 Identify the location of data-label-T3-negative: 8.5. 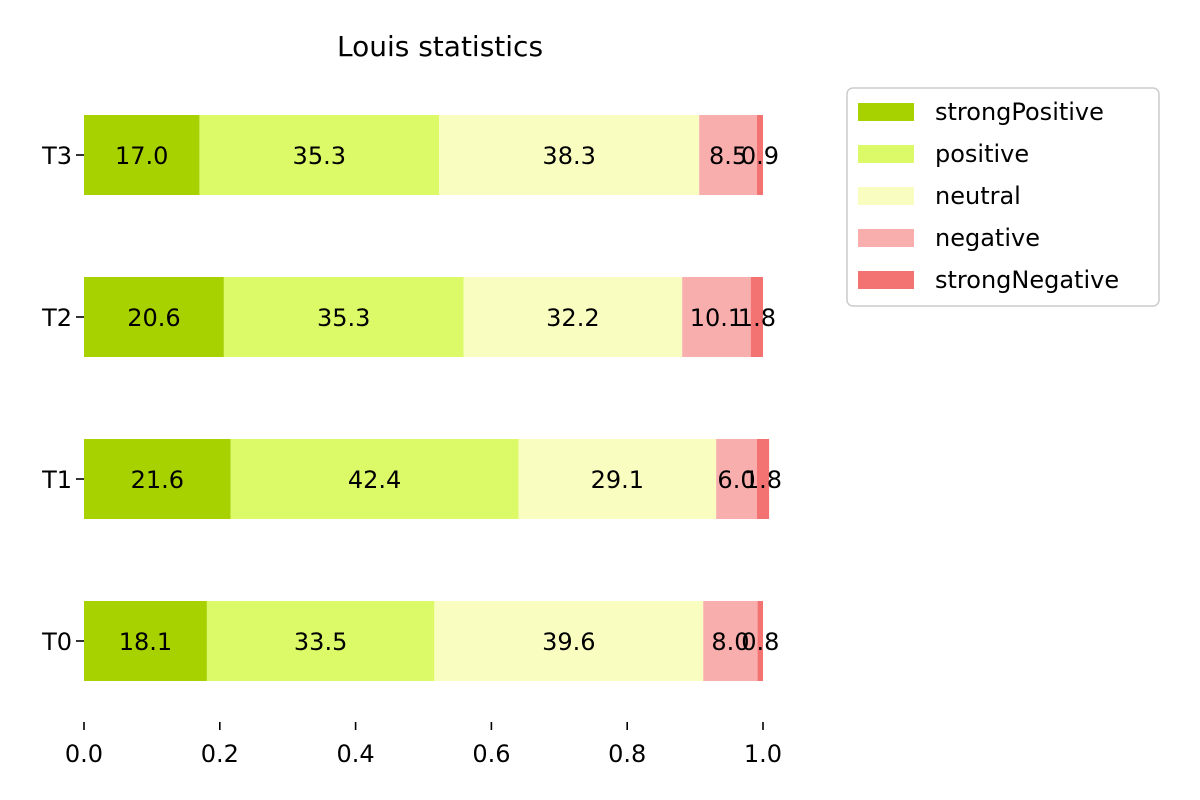
(728, 156).